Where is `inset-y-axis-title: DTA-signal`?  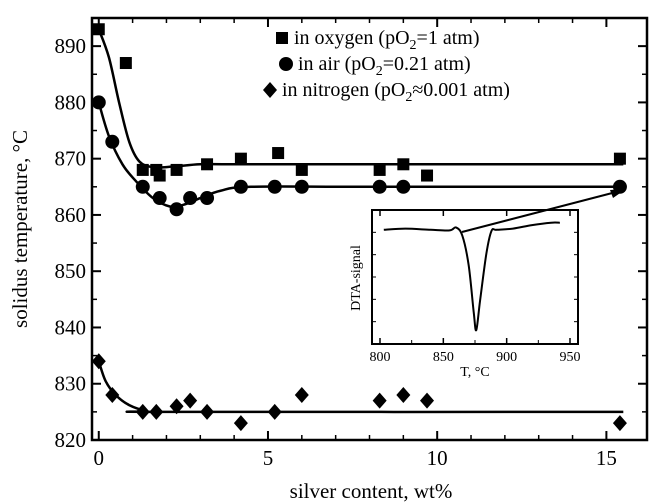
inset-y-axis-title: DTA-signal is located at coordinates (356, 278).